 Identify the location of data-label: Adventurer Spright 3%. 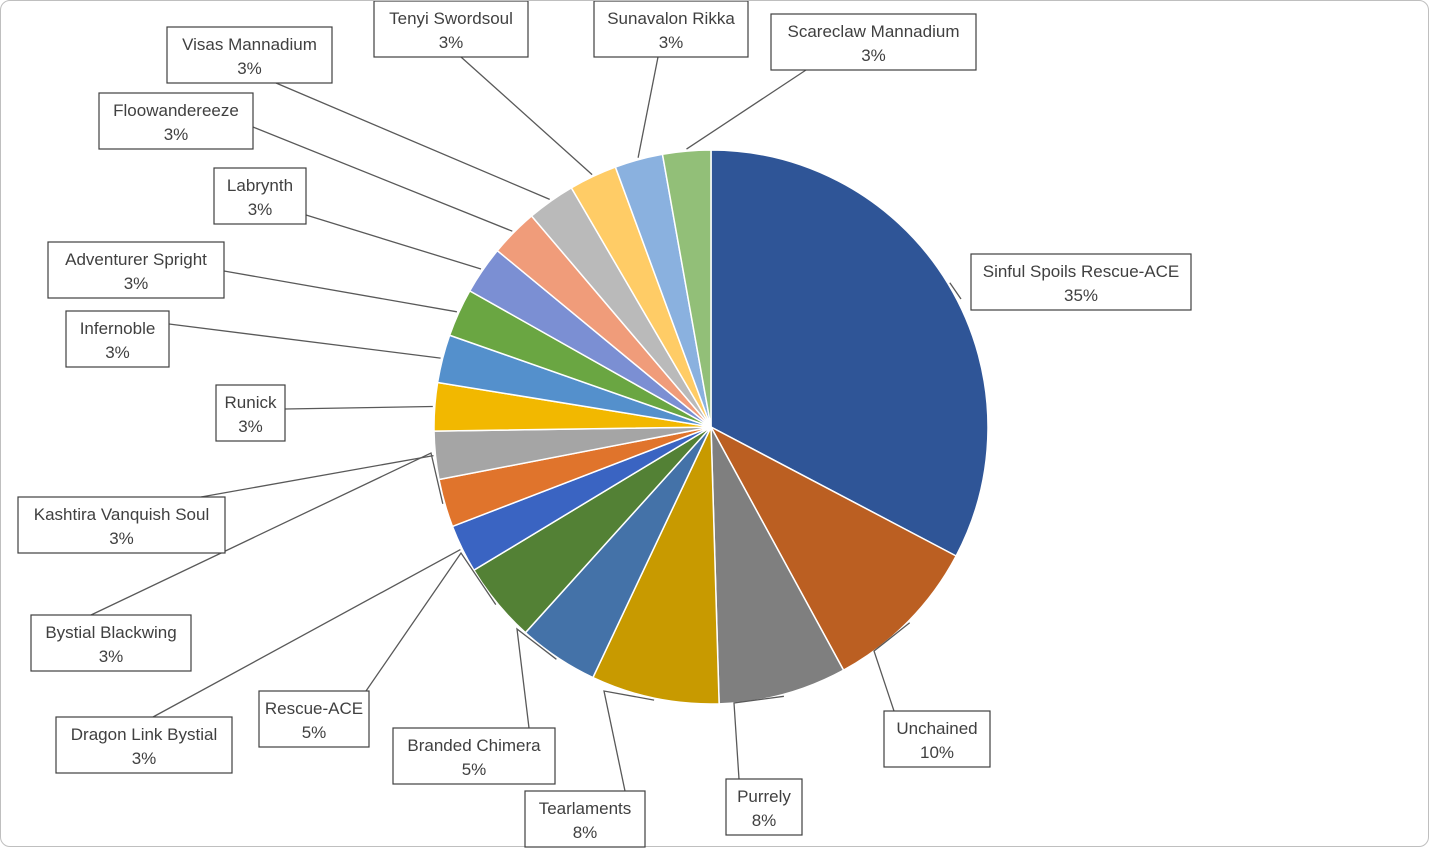
(136, 270).